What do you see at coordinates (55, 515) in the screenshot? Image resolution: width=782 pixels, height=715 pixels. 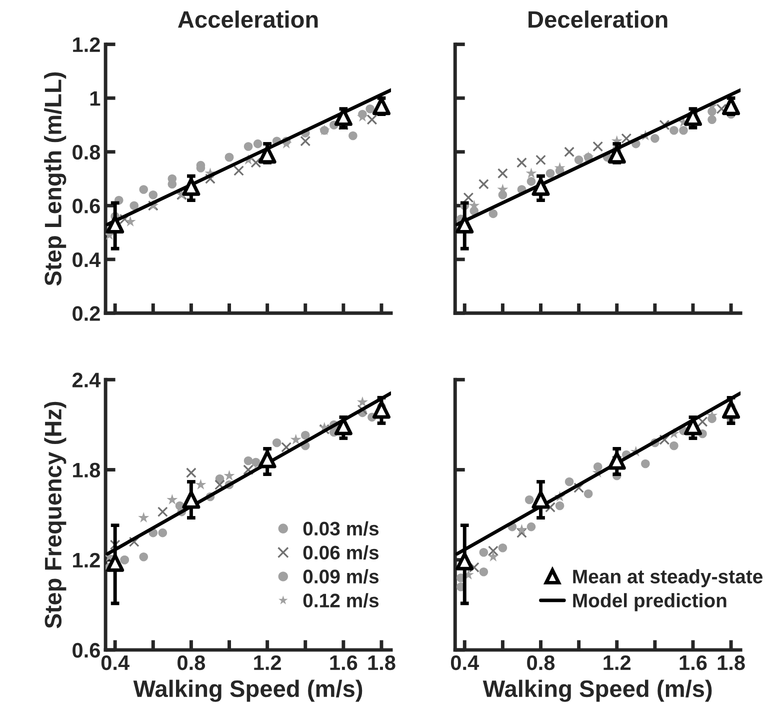 I see `y-axis-title: Step Frequency (Hz)` at bounding box center [55, 515].